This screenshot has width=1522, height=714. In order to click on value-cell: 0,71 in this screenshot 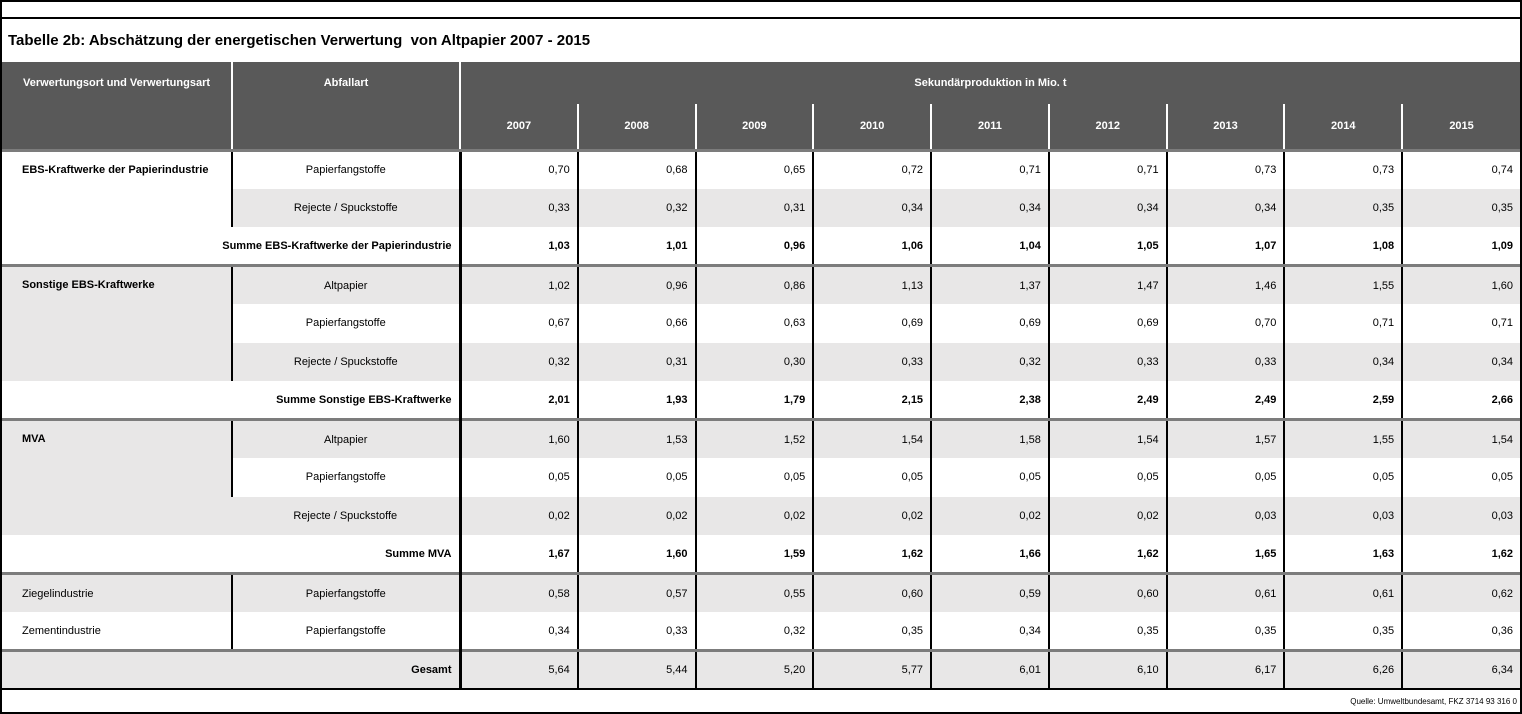, I will do `click(989, 168)`.